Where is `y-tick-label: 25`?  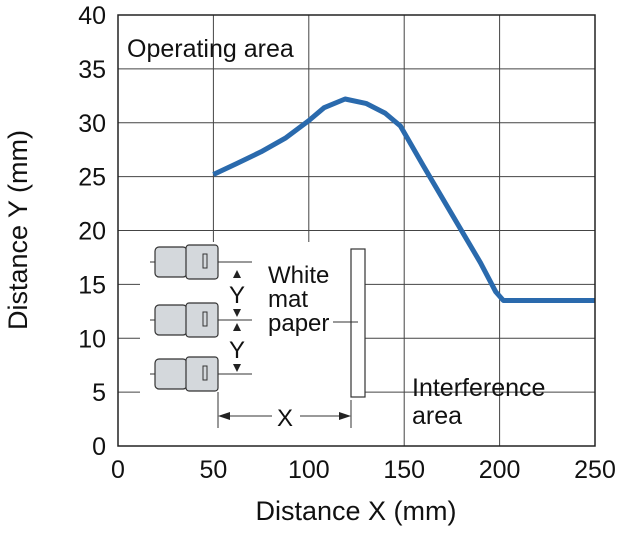
y-tick-label: 25 is located at coordinates (92, 178).